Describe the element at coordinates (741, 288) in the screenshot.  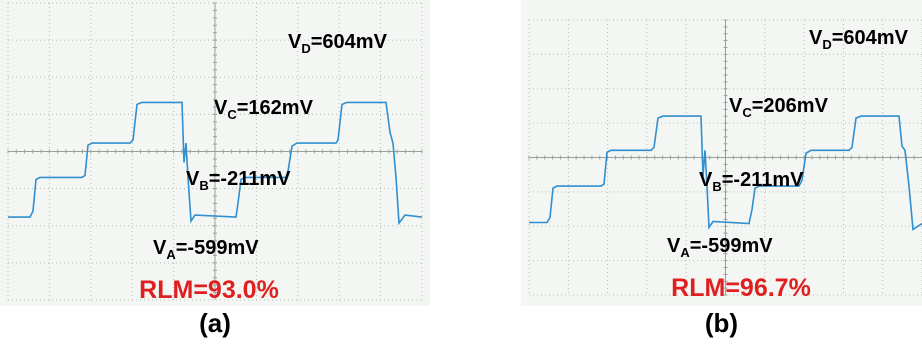
I see `rlm-label: RLM=96.7%` at that location.